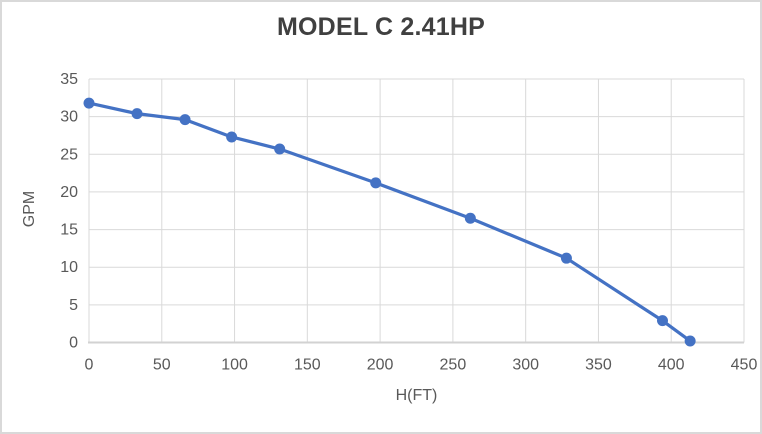  Describe the element at coordinates (73, 343) in the screenshot. I see `y-tick-label: 0` at that location.